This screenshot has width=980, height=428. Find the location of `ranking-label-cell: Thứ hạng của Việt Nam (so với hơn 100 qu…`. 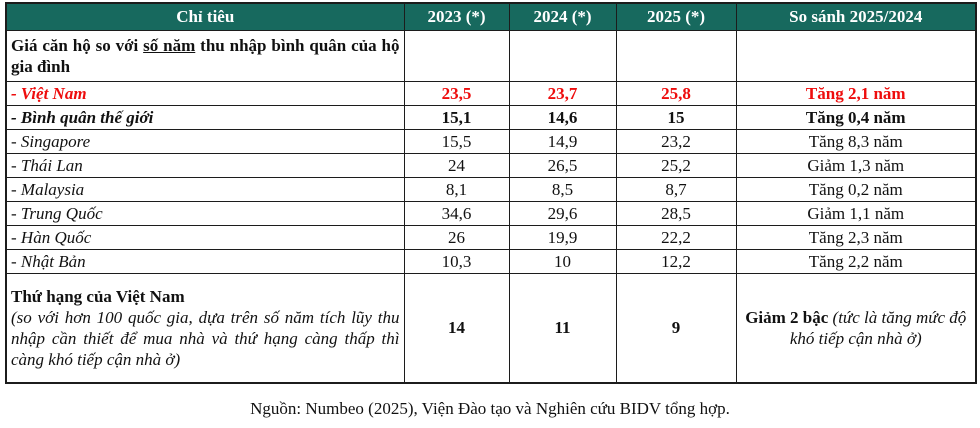

ranking-label-cell: Thứ hạng của Việt Nam (so với hơn 100 qu… is located at coordinates (205, 328).